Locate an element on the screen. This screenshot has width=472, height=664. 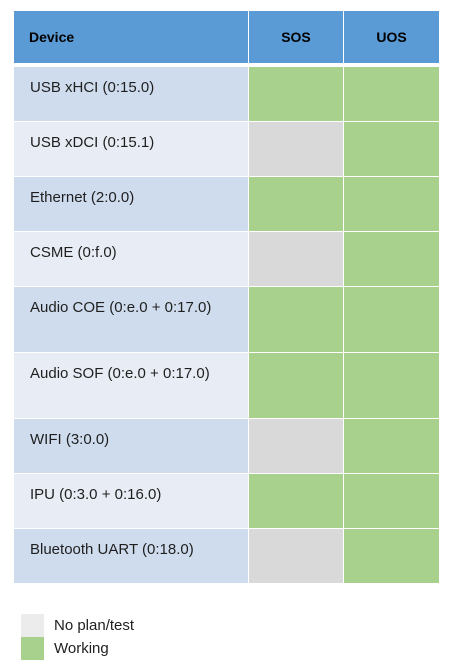
device-cell: IPU (0:3.0 + 0:16.0) is located at coordinates (131, 501).